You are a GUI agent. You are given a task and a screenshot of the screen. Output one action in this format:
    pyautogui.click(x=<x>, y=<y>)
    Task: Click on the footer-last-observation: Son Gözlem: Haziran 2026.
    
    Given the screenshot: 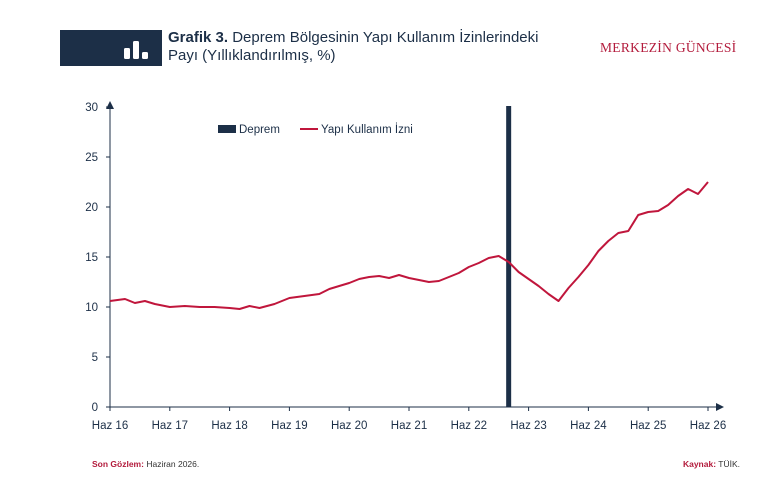 What is the action you would take?
    pyautogui.click(x=145, y=464)
    